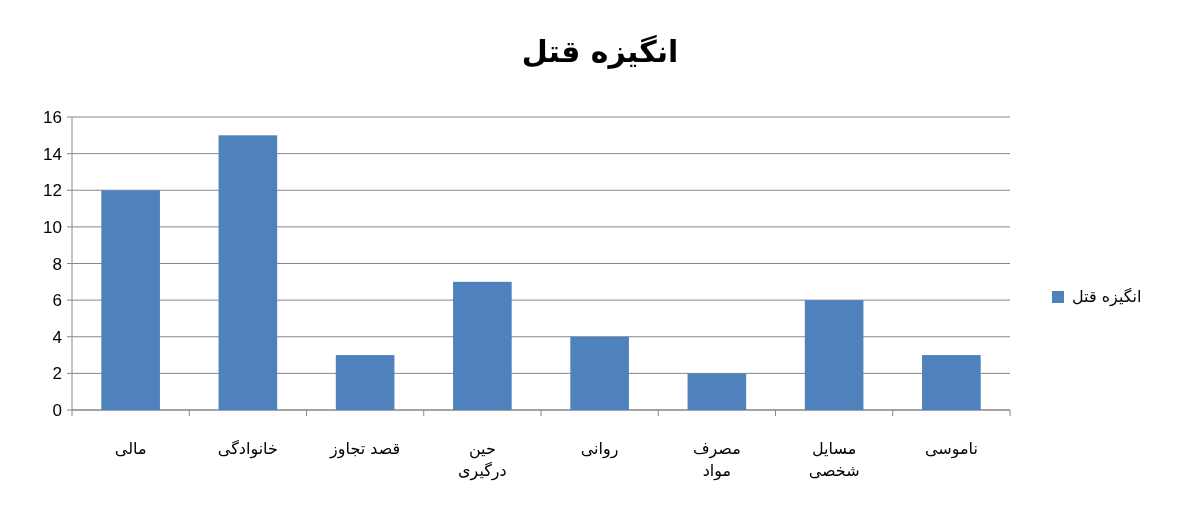 The image size is (1200, 513). What do you see at coordinates (716, 460) in the screenshot?
I see `x-tick-label: مصرف مواد` at bounding box center [716, 460].